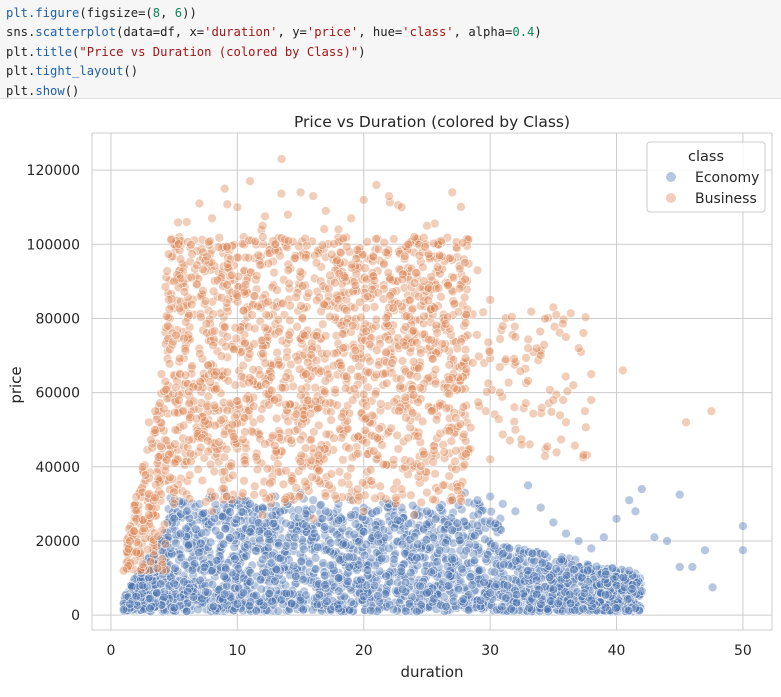 This screenshot has height=697, width=781. I want to click on y-tick-label: 60000, so click(57, 394).